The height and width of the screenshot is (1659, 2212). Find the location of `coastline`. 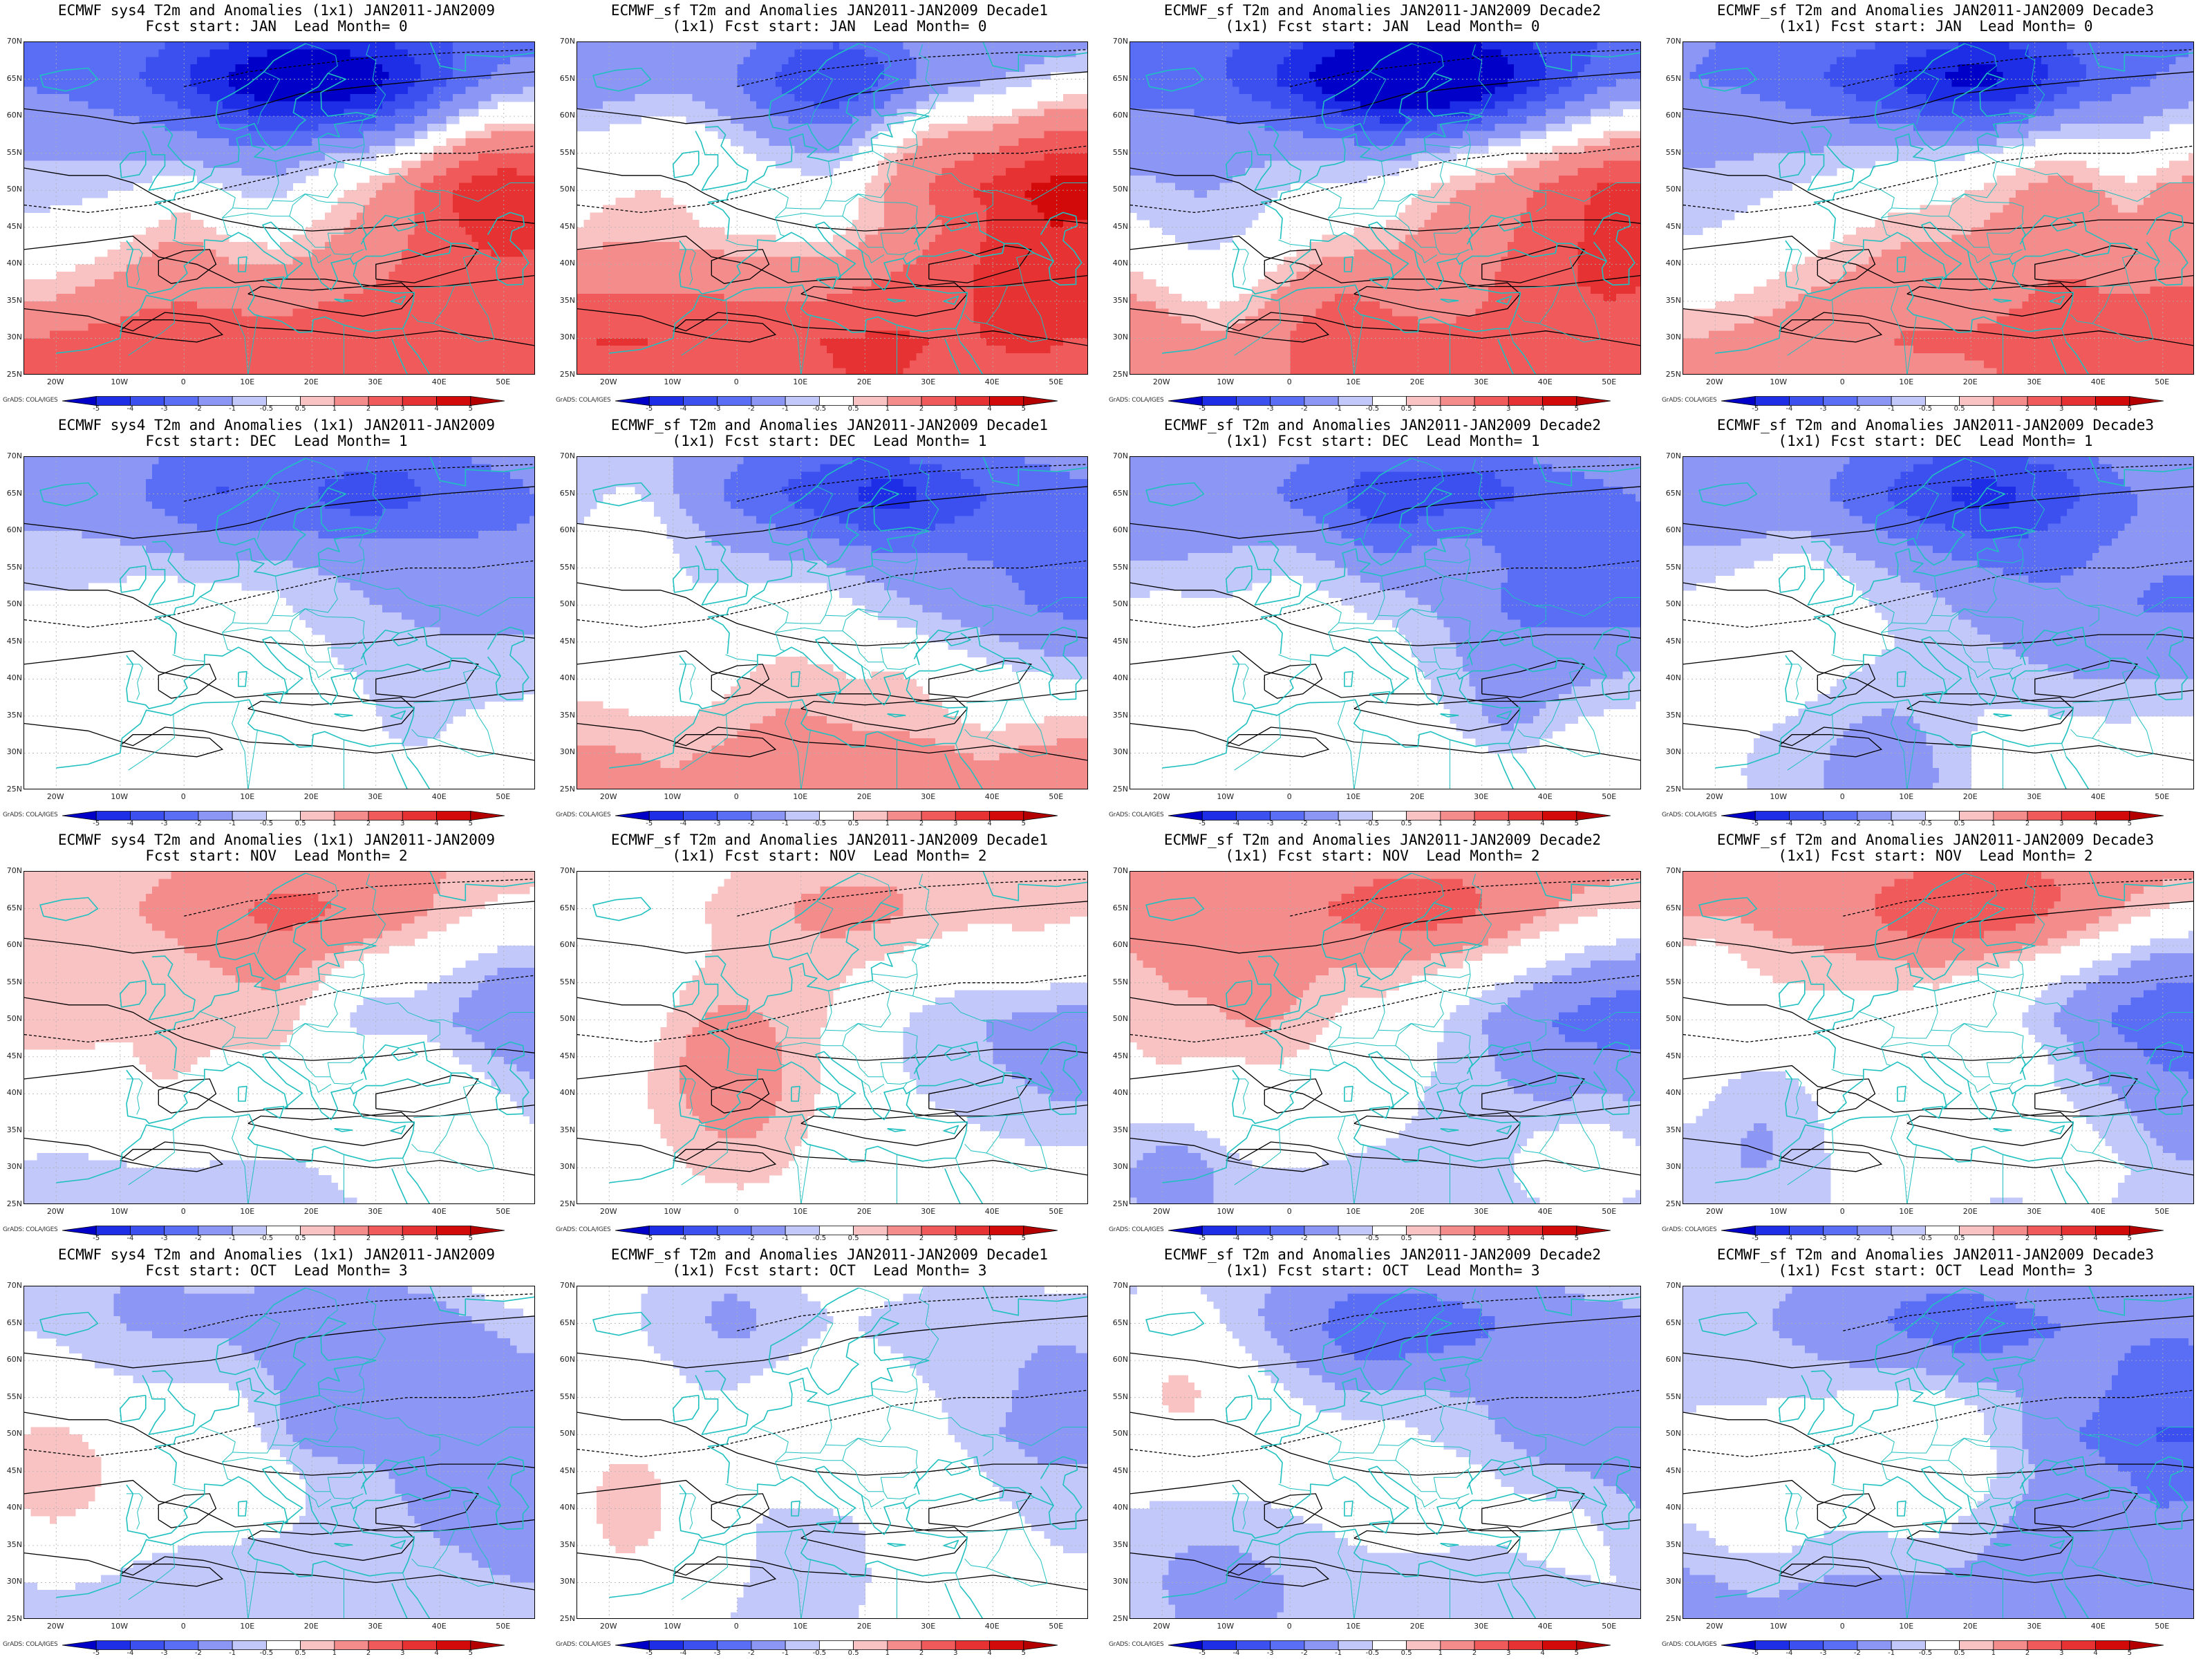

coastline is located at coordinates (398, 300).